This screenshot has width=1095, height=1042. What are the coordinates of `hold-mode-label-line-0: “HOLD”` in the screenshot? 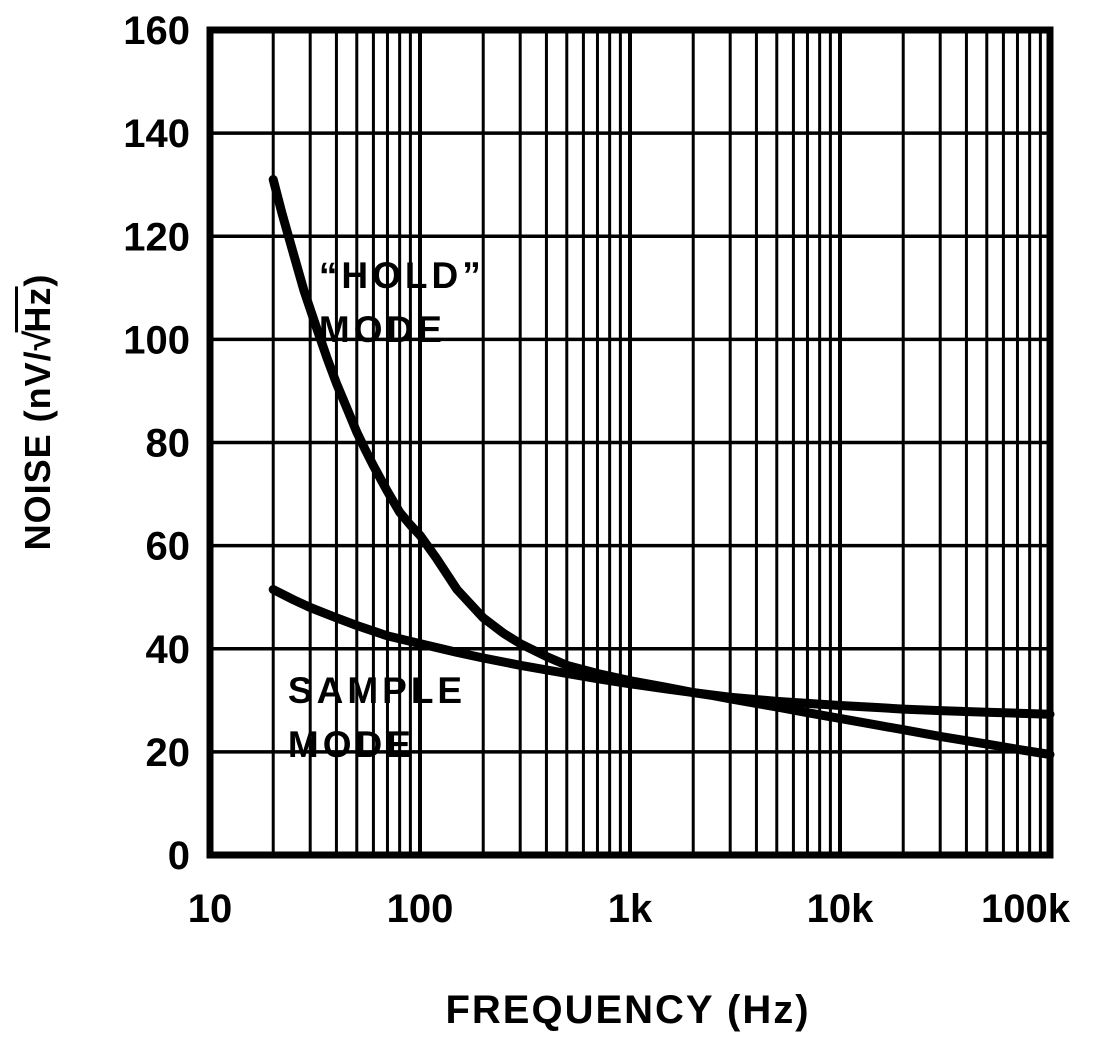 It's located at (402, 275).